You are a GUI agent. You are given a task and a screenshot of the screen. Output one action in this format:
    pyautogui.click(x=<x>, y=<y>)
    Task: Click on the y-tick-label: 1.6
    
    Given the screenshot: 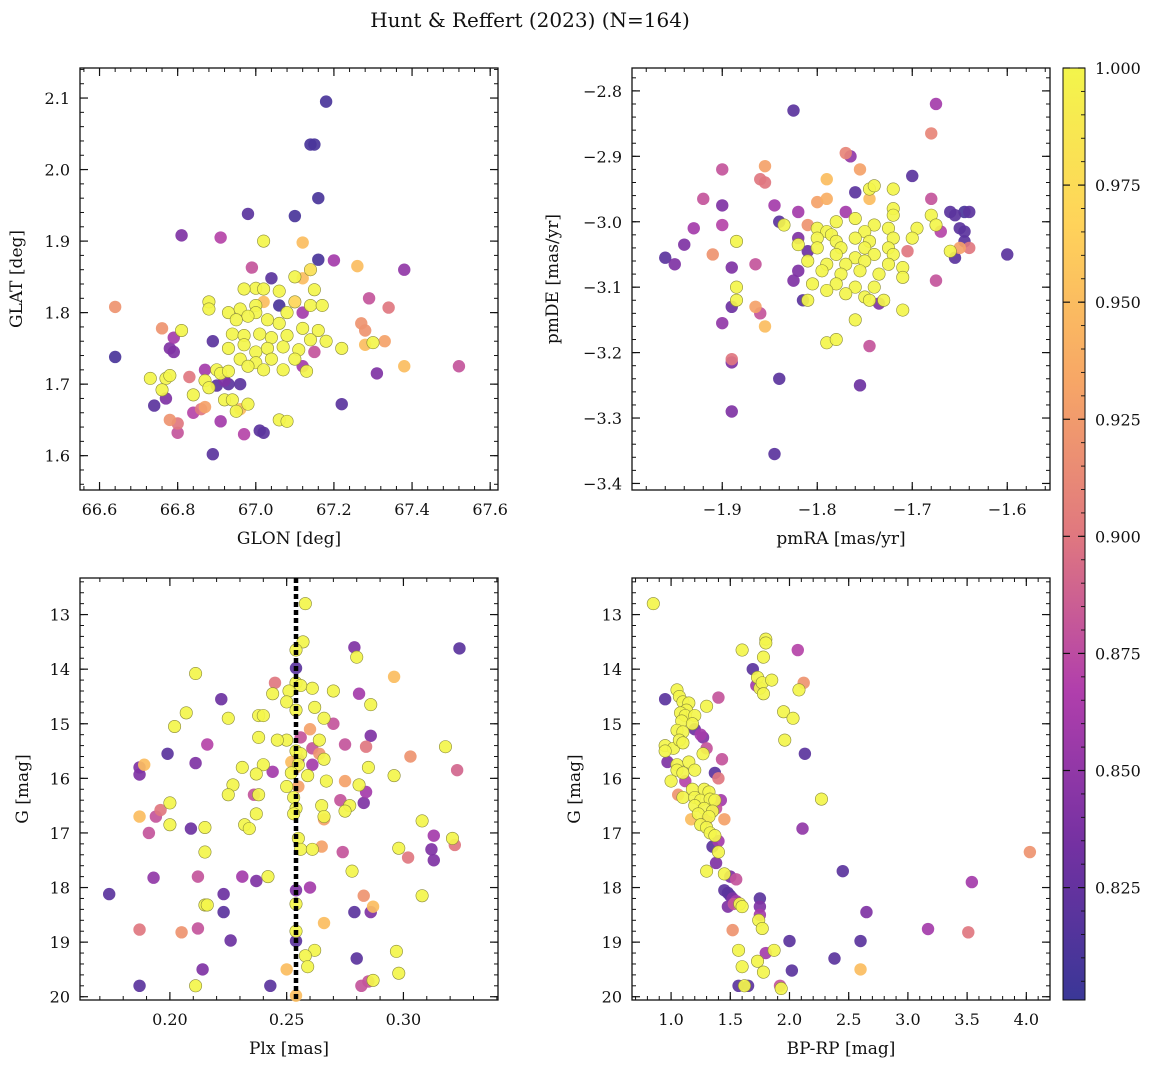 What is the action you would take?
    pyautogui.click(x=57, y=456)
    